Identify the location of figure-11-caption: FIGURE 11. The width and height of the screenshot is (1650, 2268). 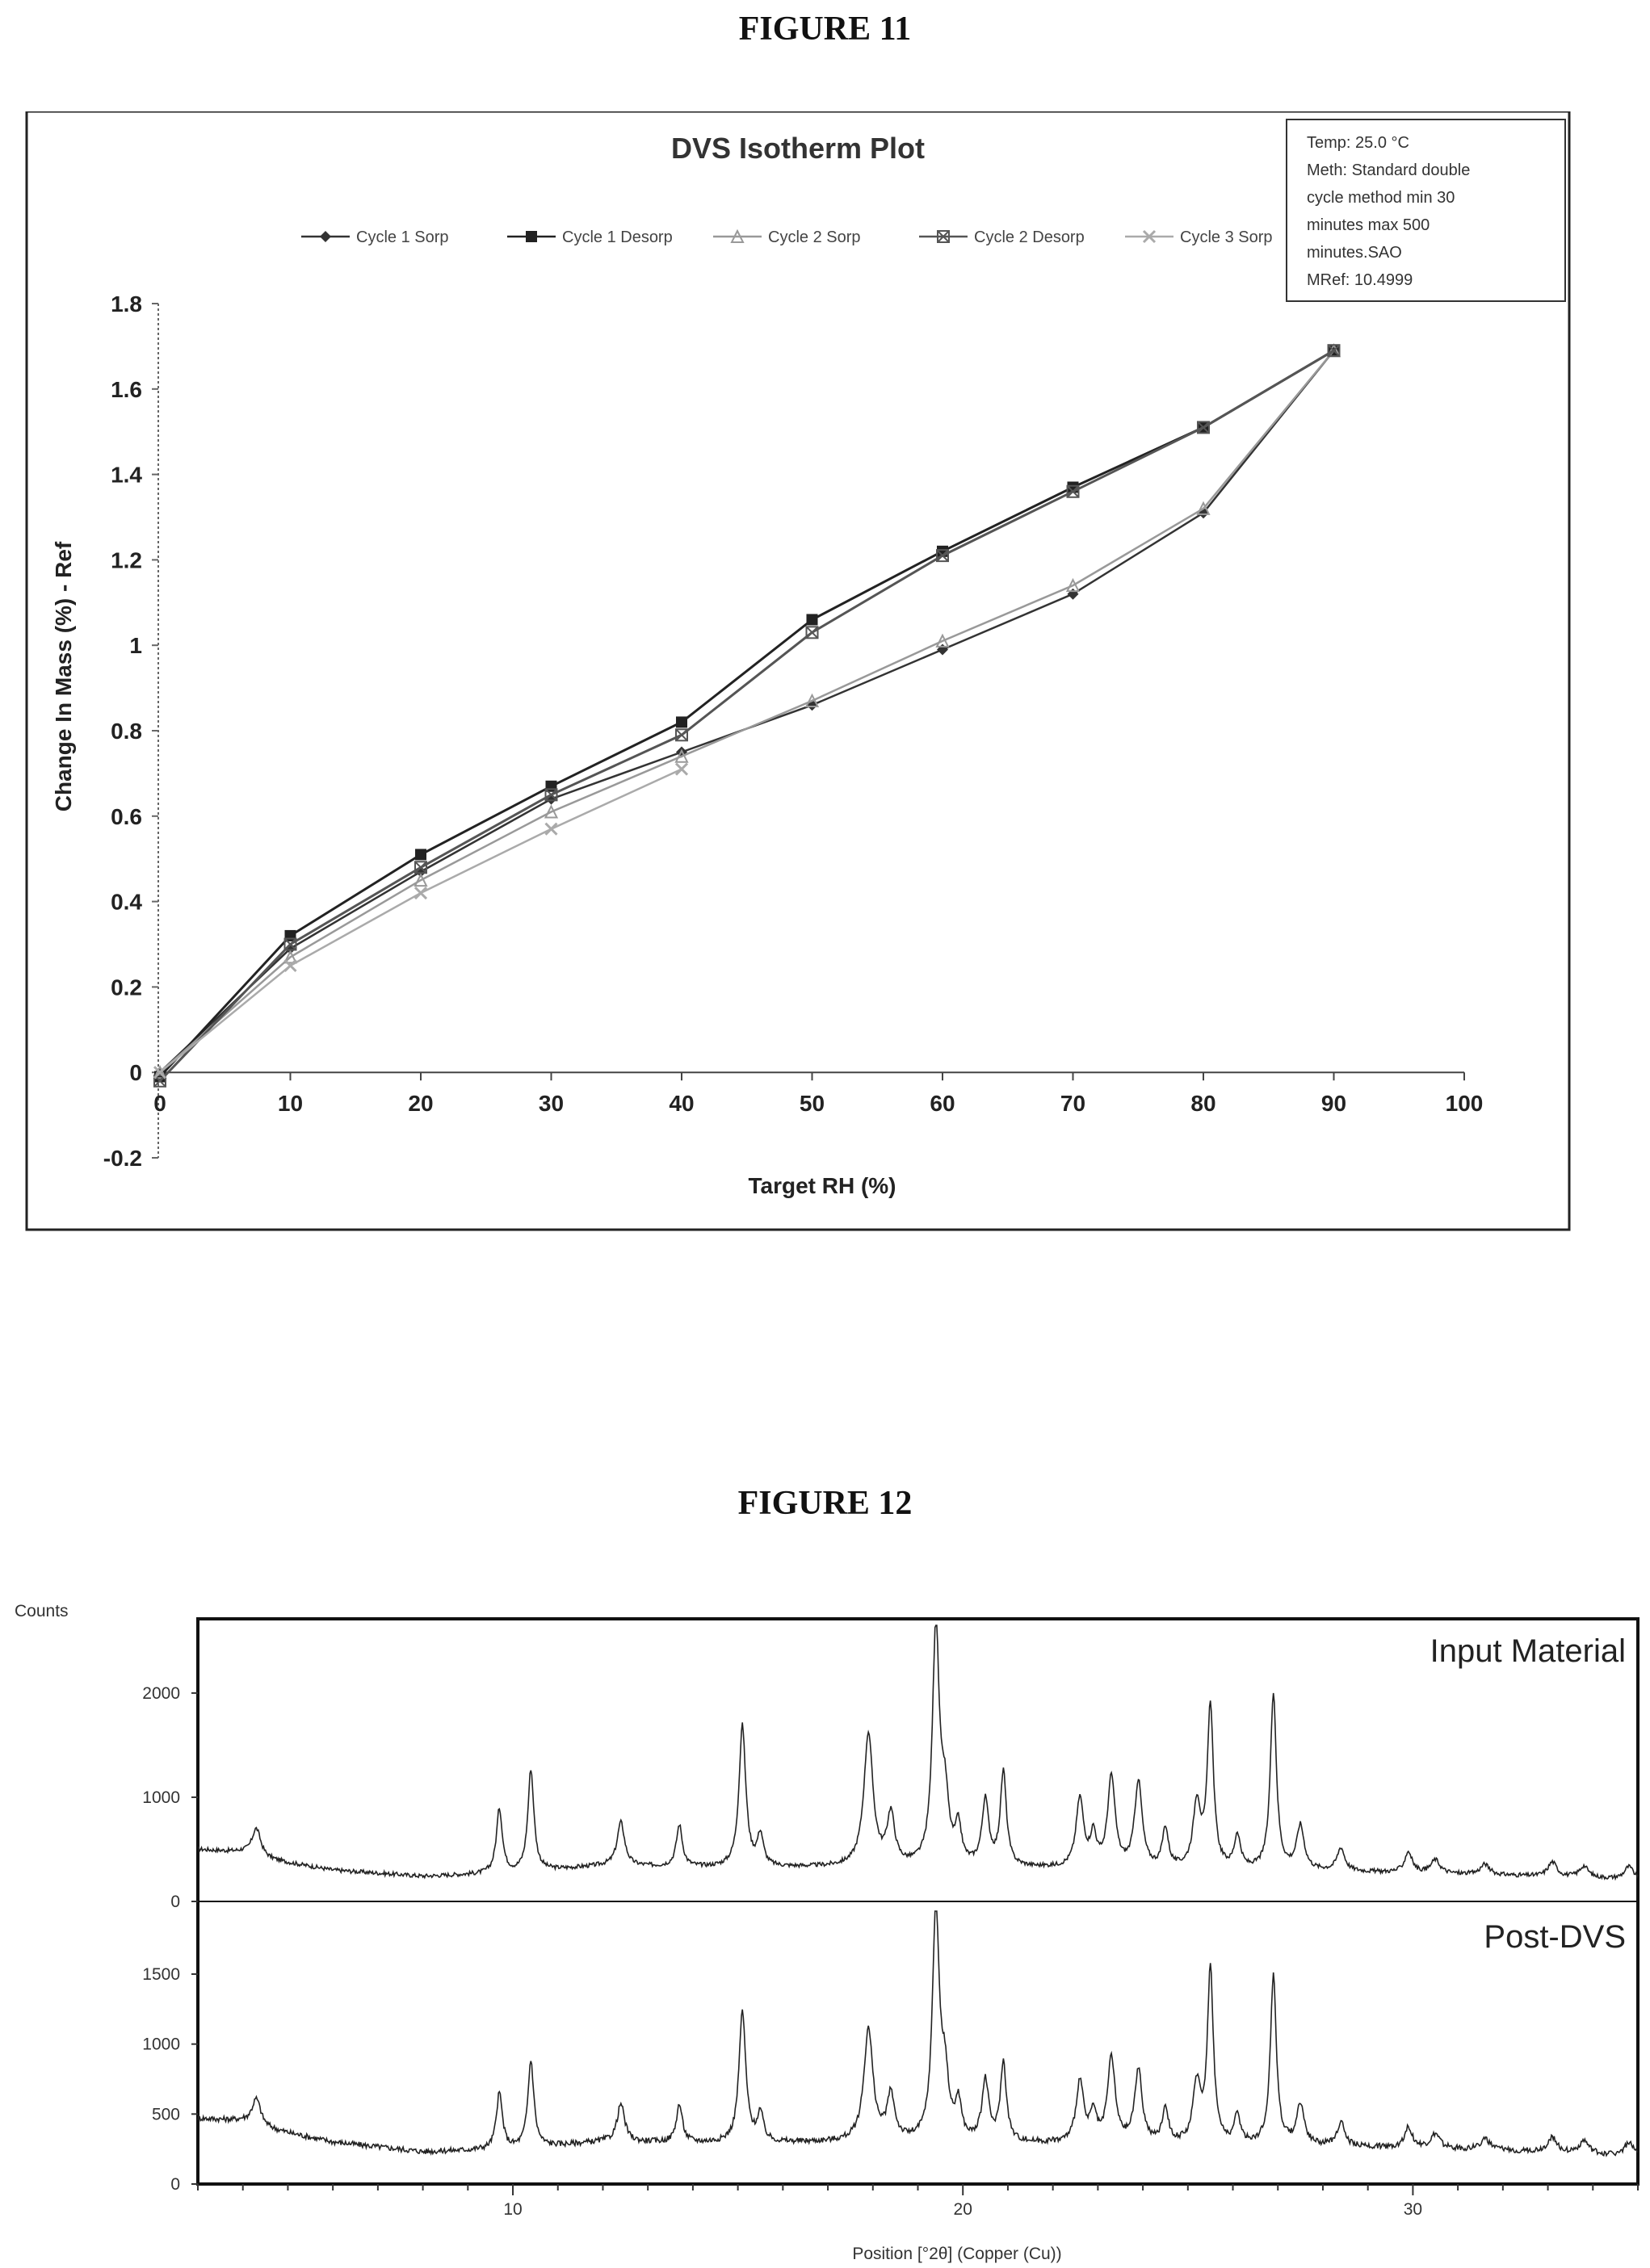
(825, 29).